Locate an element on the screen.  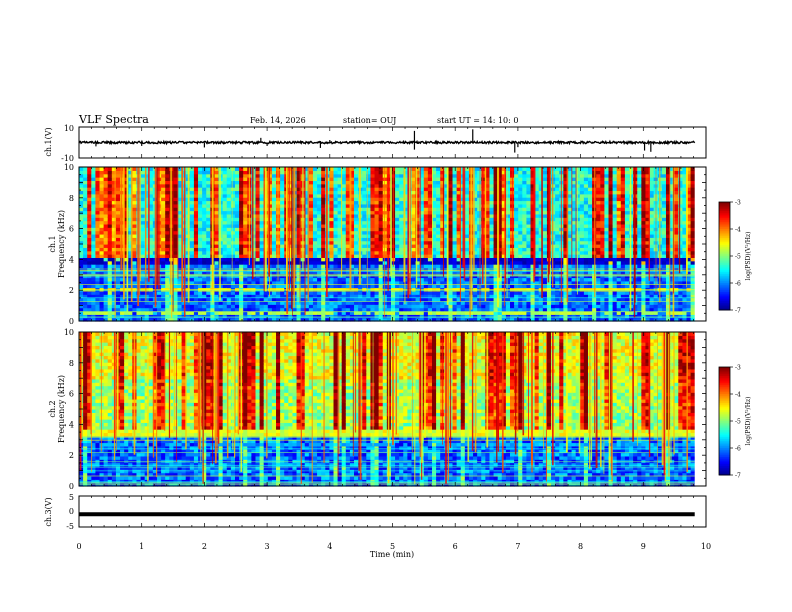
ch1-spectrogram-colorbar-tick: -3 is located at coordinates (738, 203).